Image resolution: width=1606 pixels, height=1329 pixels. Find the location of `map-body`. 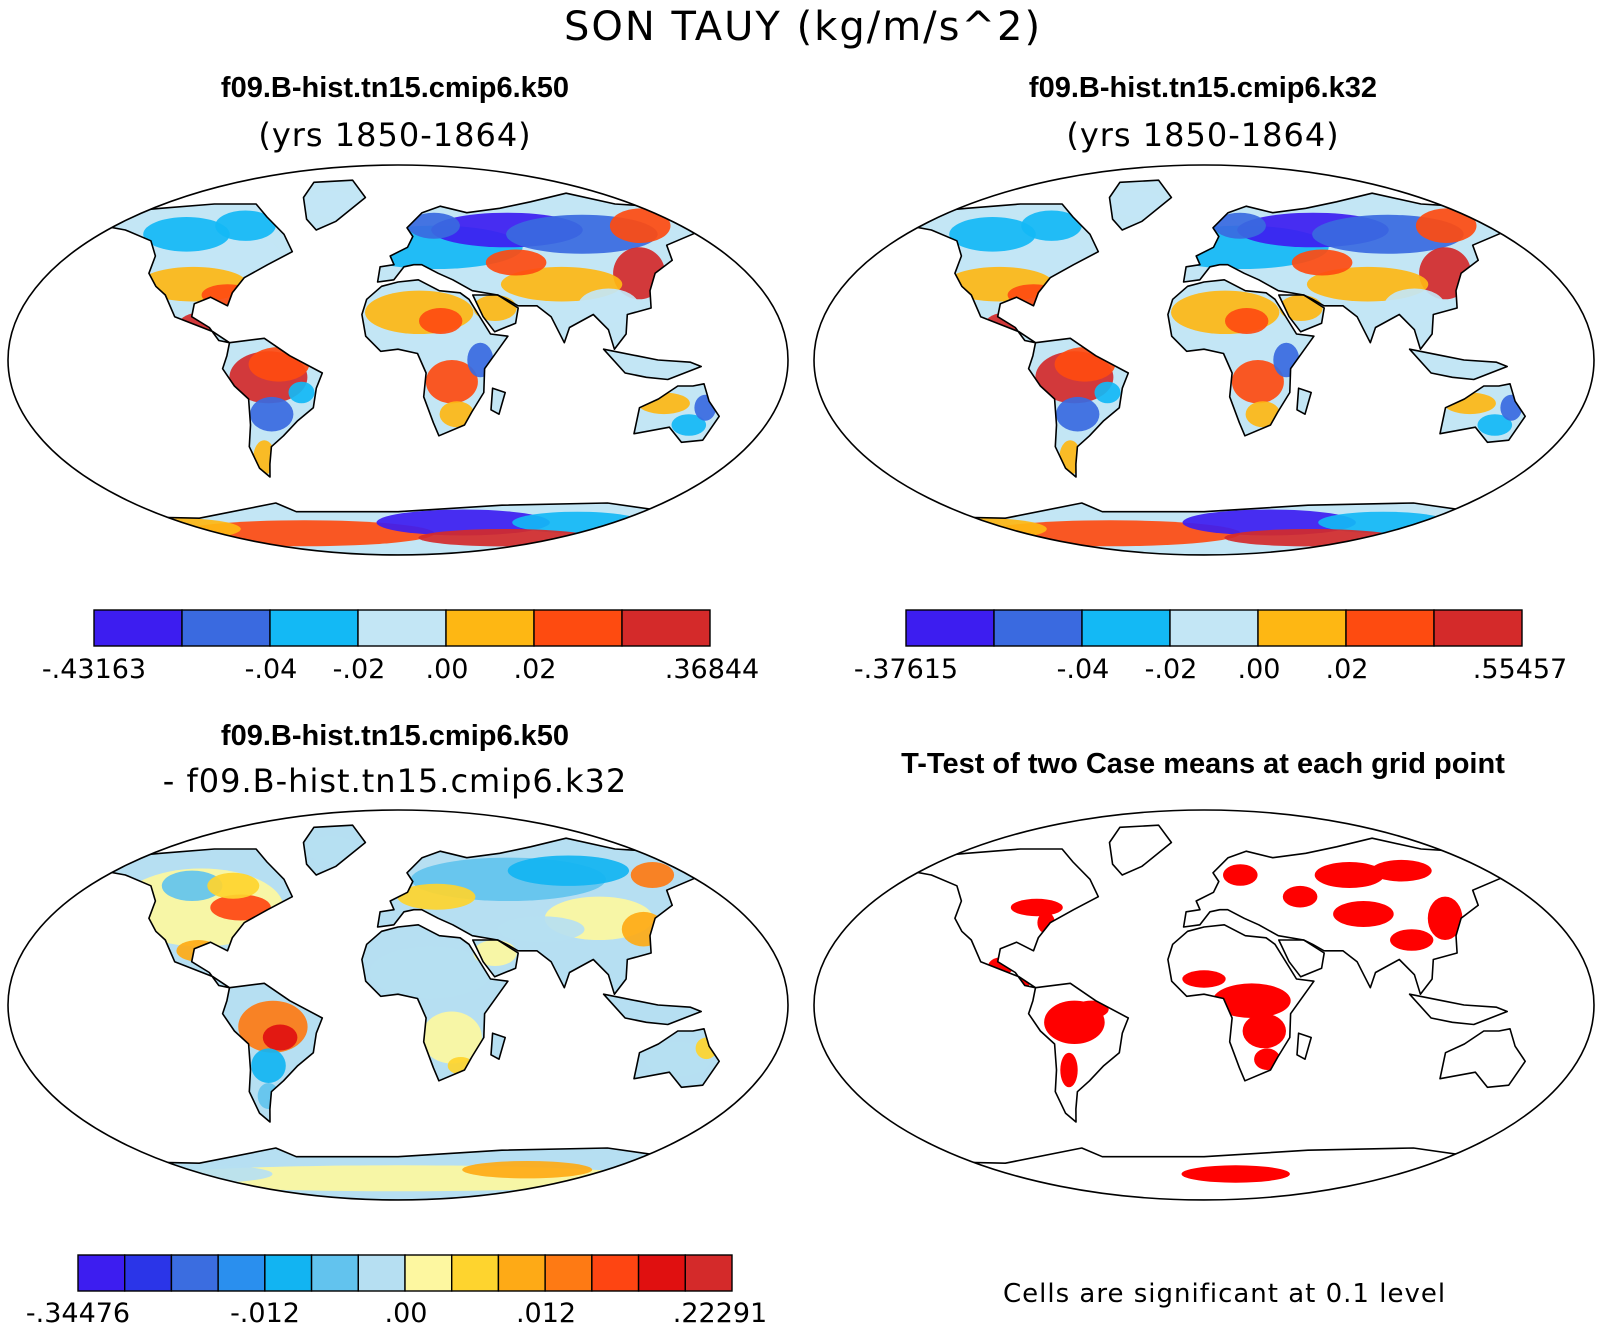

map-body is located at coordinates (1204, 1005).